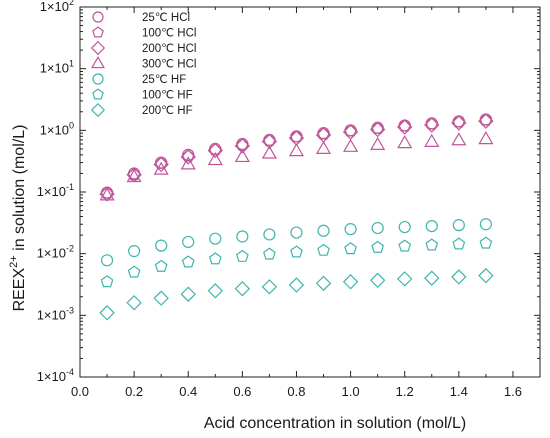  I want to click on y-tick-label: 1×102, so click(57, 7).